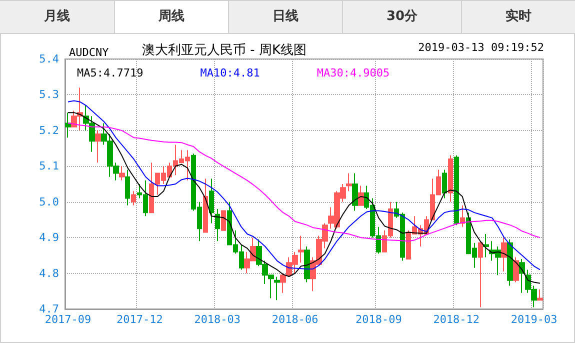 Image resolution: width=575 pixels, height=343 pixels. Describe the element at coordinates (224, 50) in the screenshot. I see `chart-title: 澳大利亚元人民币 - 周K线图` at that location.